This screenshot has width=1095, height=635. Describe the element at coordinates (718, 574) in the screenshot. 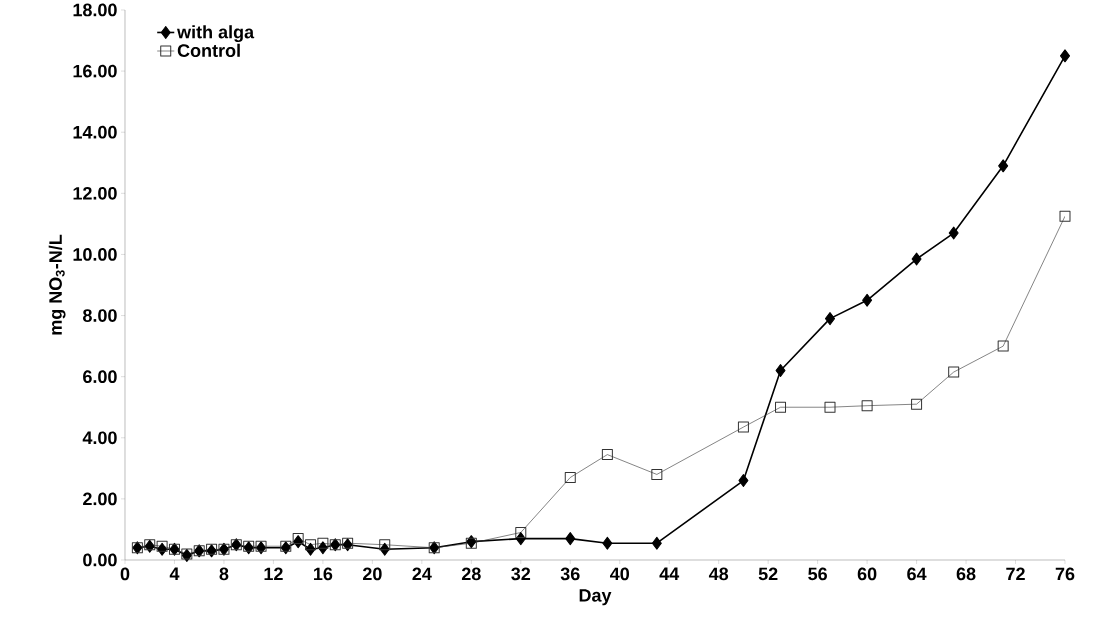

I see `x-tick-label: 48` at that location.